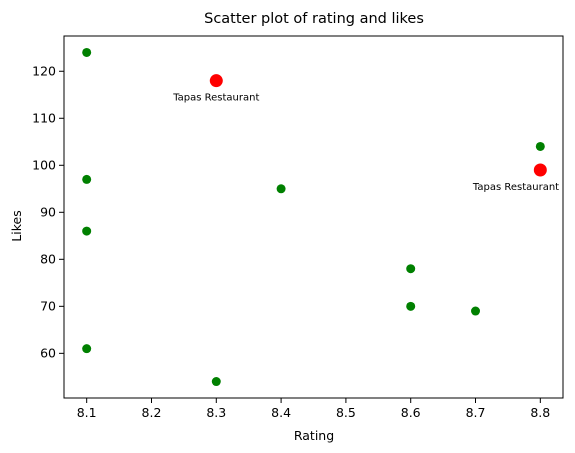 The image size is (575, 453). Describe the element at coordinates (476, 412) in the screenshot. I see `x-tick-label: 8.7` at that location.